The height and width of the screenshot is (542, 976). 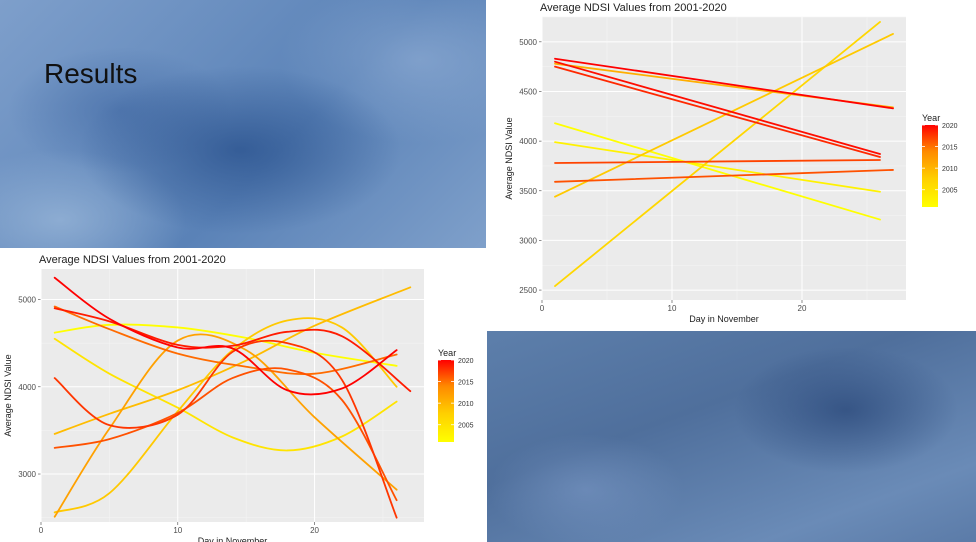 I want to click on series-line-2018, so click(x=232, y=350).